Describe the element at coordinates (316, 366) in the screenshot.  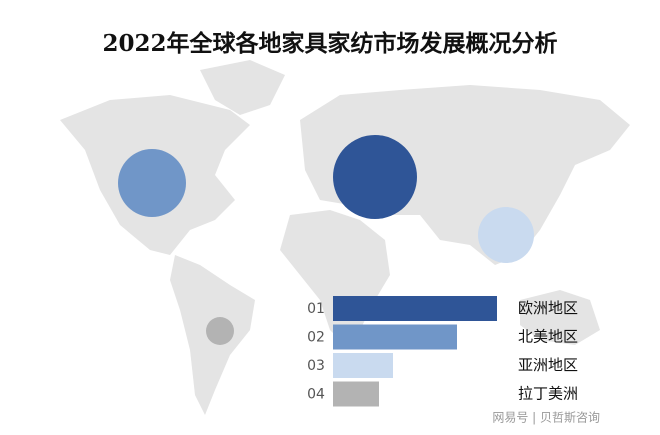
I see `rank-label: 03` at that location.